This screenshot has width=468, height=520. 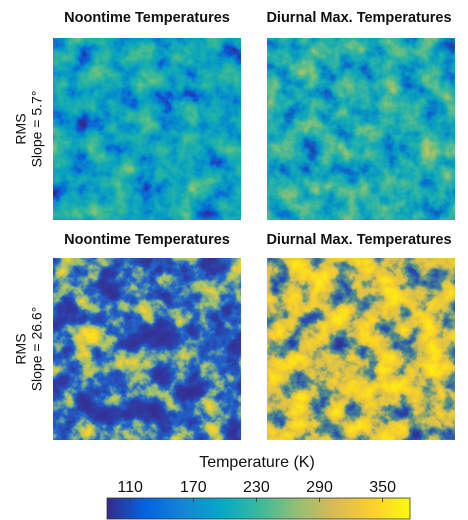 I want to click on row-label: Slope = 5.7°, so click(x=37, y=129).